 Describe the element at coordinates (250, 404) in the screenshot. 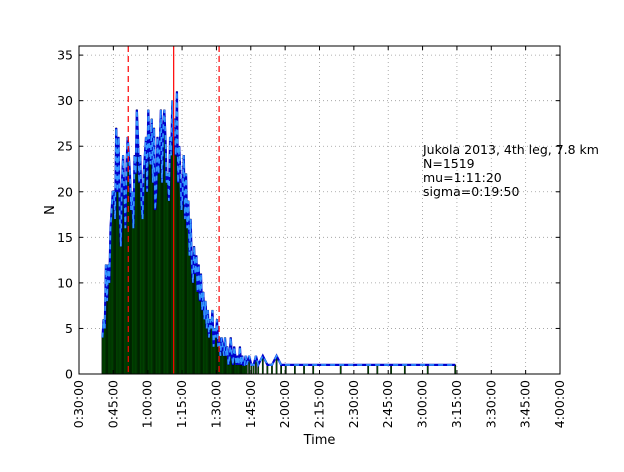

I see `x-tick-label: 1:45:00` at that location.